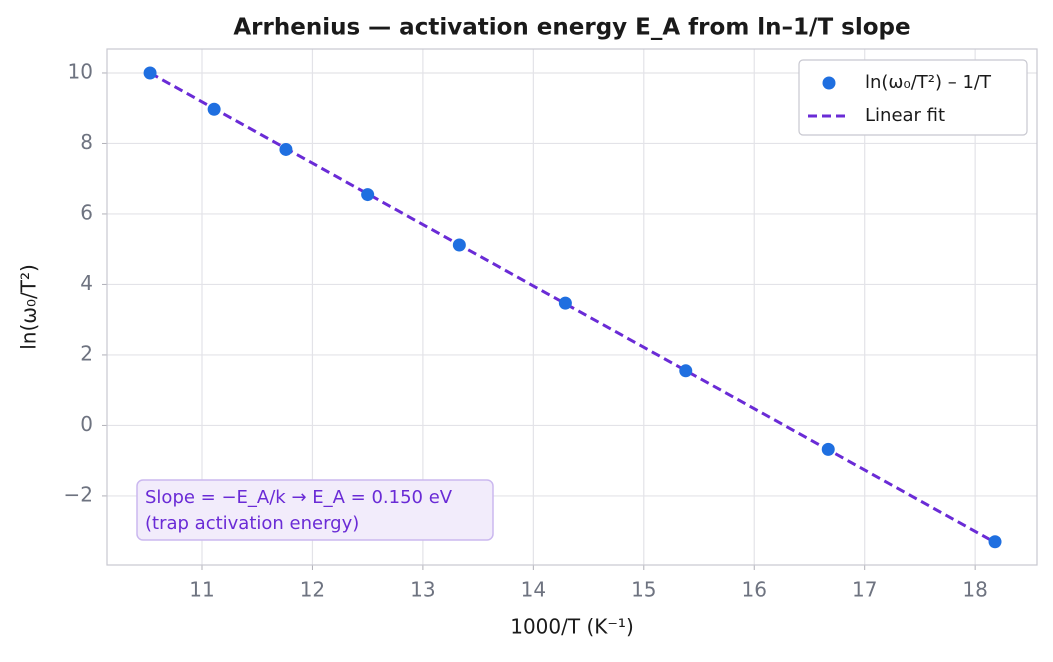  What do you see at coordinates (315, 510) in the screenshot?
I see `annotation-box` at bounding box center [315, 510].